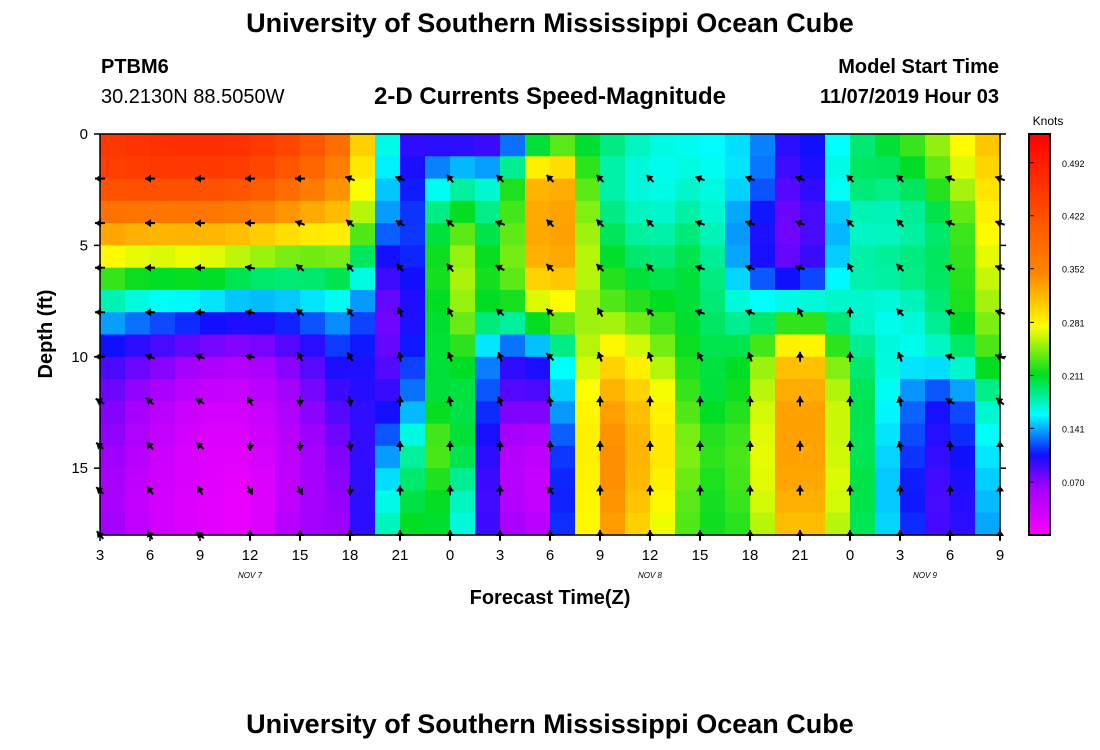  What do you see at coordinates (1073, 376) in the screenshot?
I see `colorbar-tick-label: 0.211` at bounding box center [1073, 376].